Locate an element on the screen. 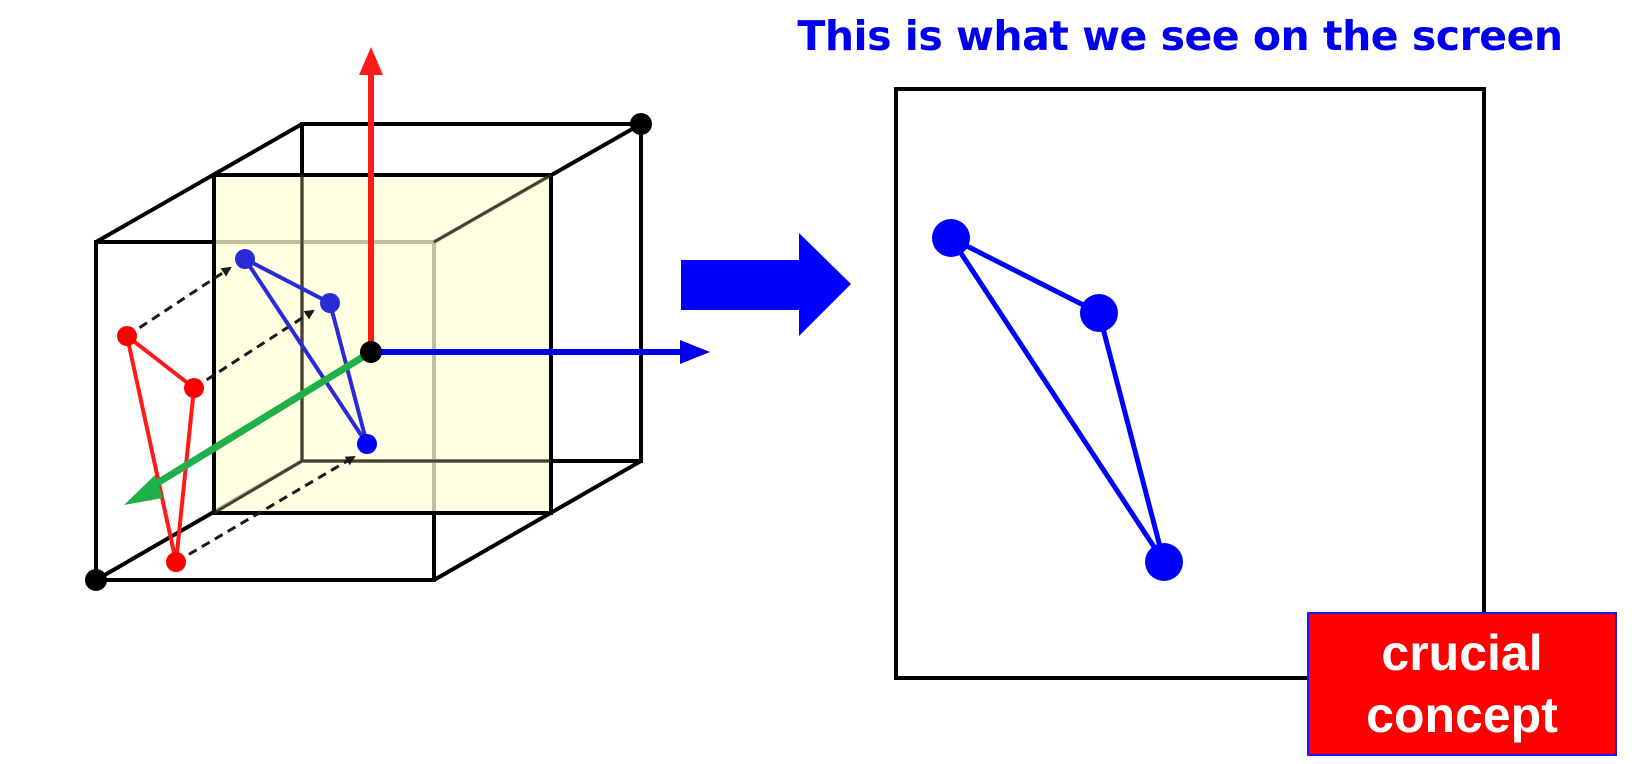 The width and height of the screenshot is (1637, 764). edge-top-left is located at coordinates (199, 183).